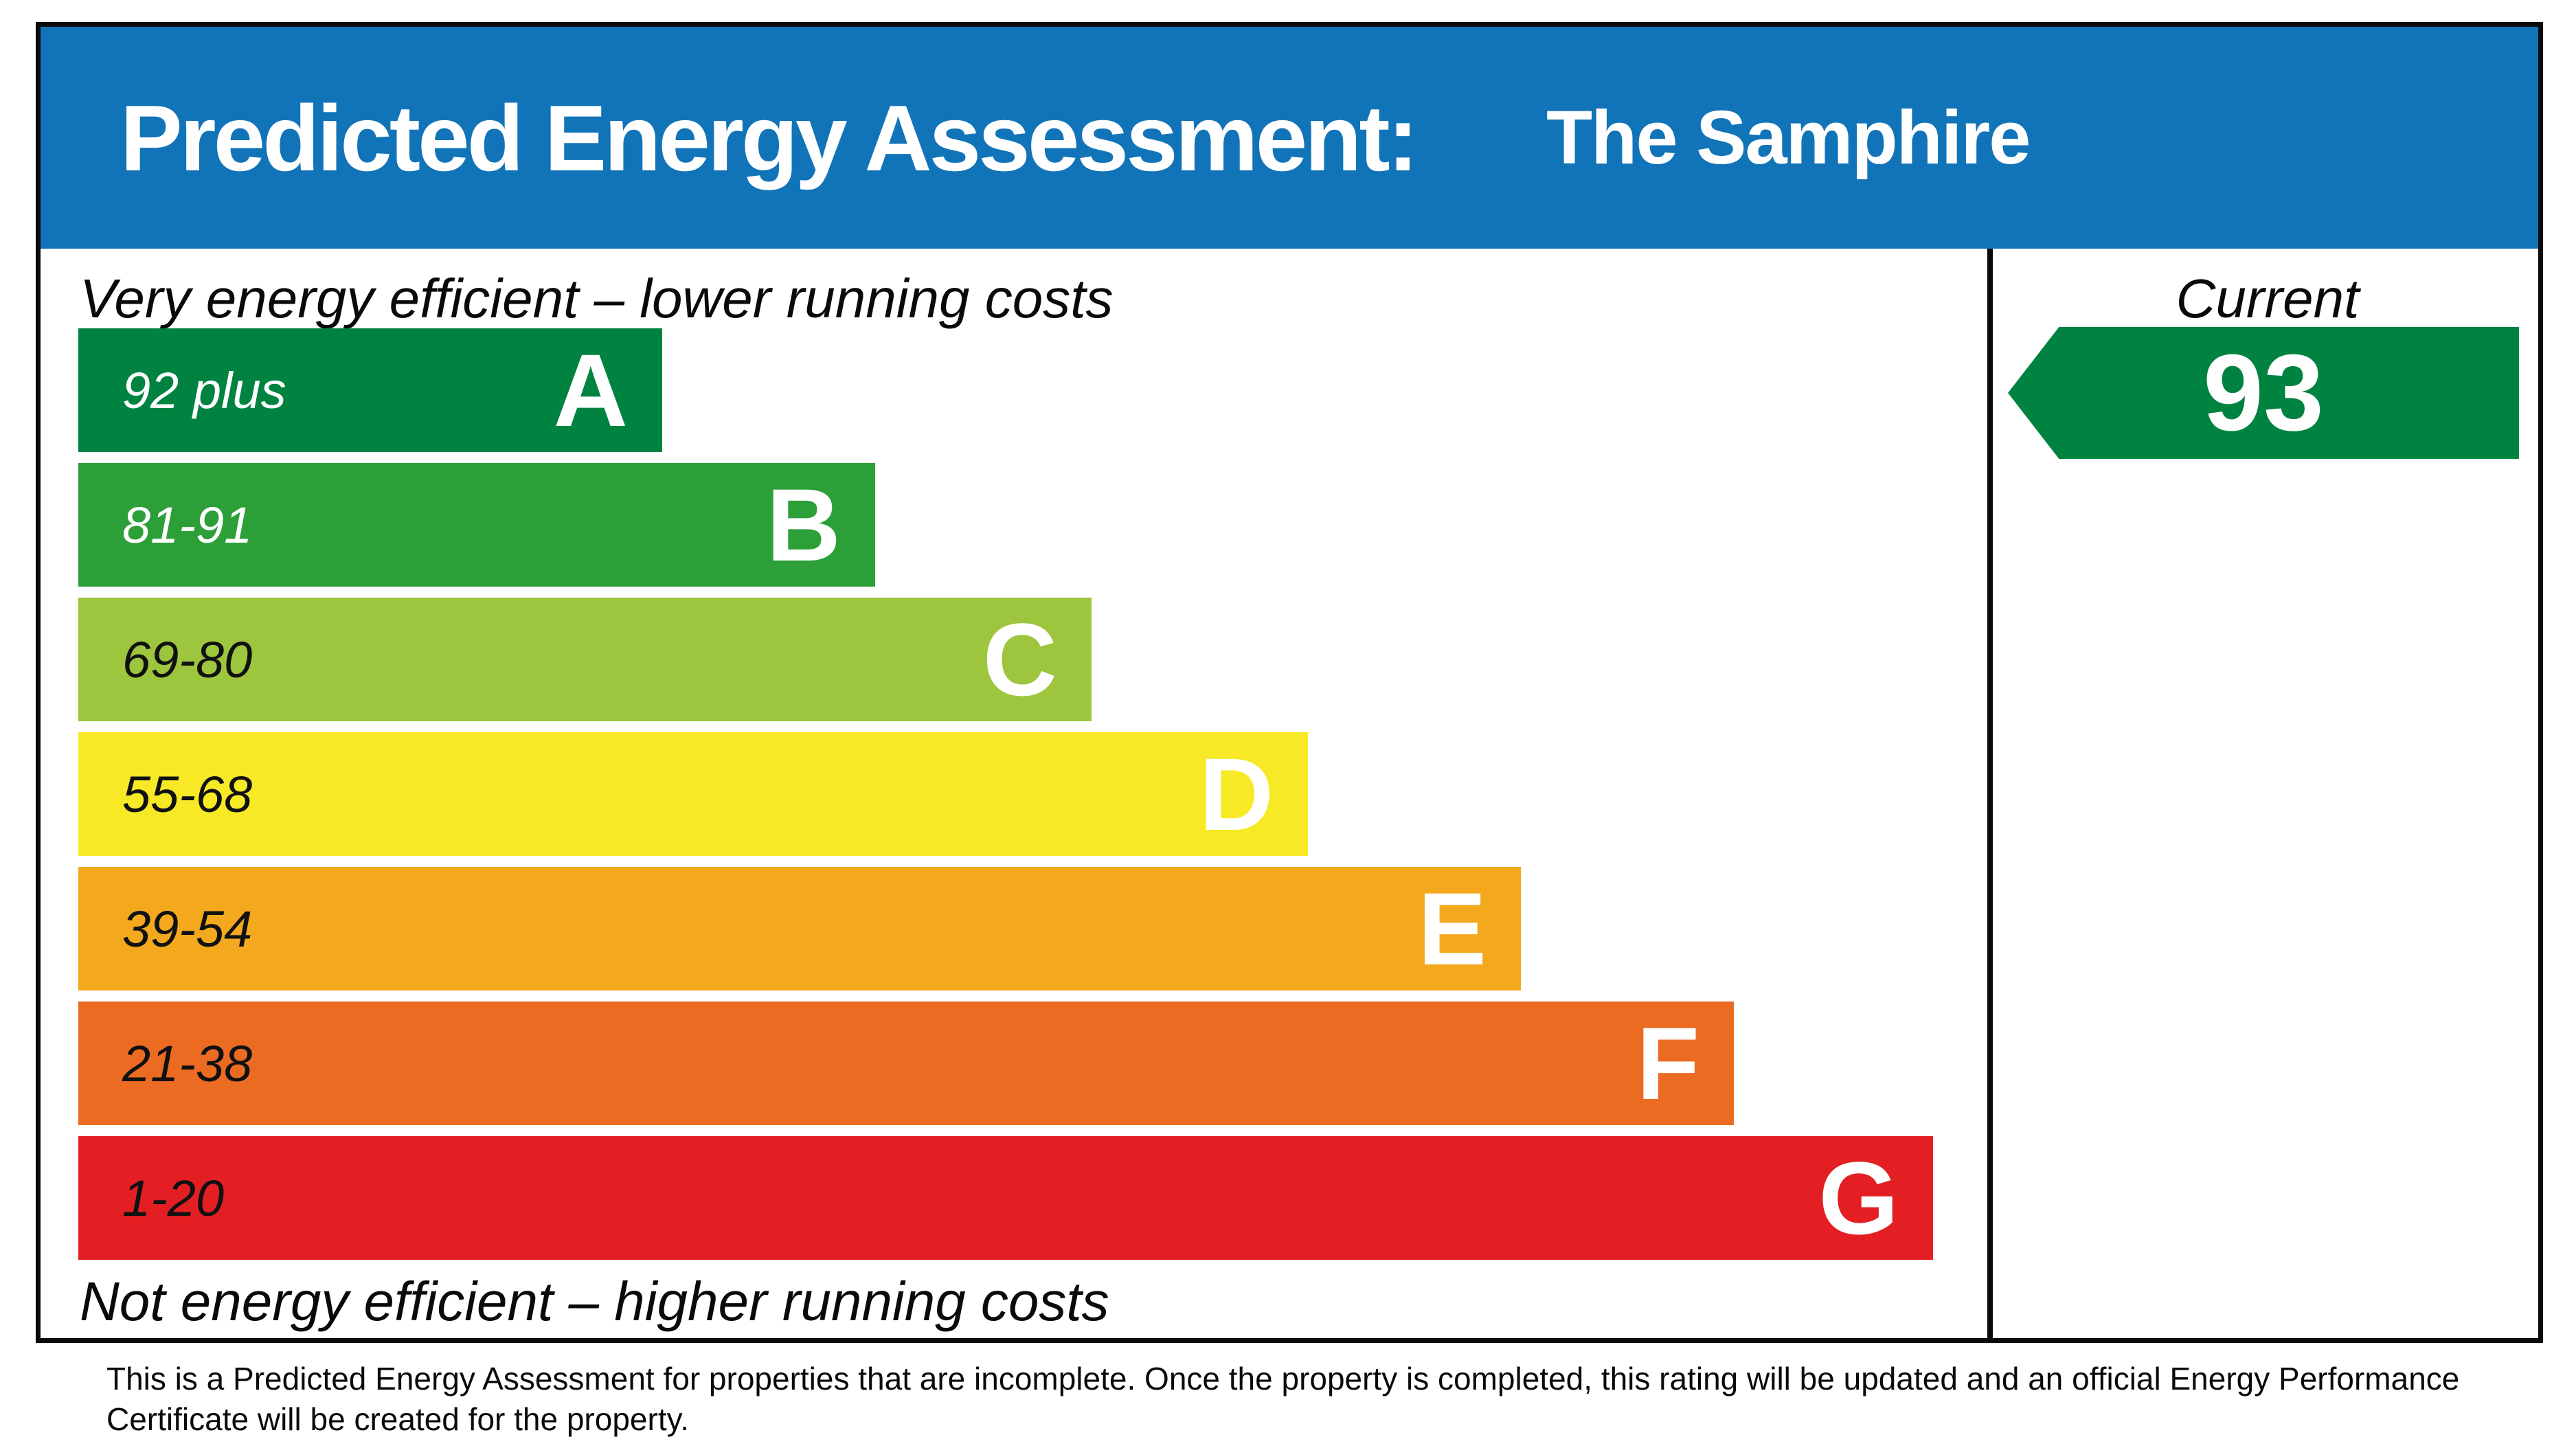  I want to click on current-rating-arrow: 93, so click(2263, 393).